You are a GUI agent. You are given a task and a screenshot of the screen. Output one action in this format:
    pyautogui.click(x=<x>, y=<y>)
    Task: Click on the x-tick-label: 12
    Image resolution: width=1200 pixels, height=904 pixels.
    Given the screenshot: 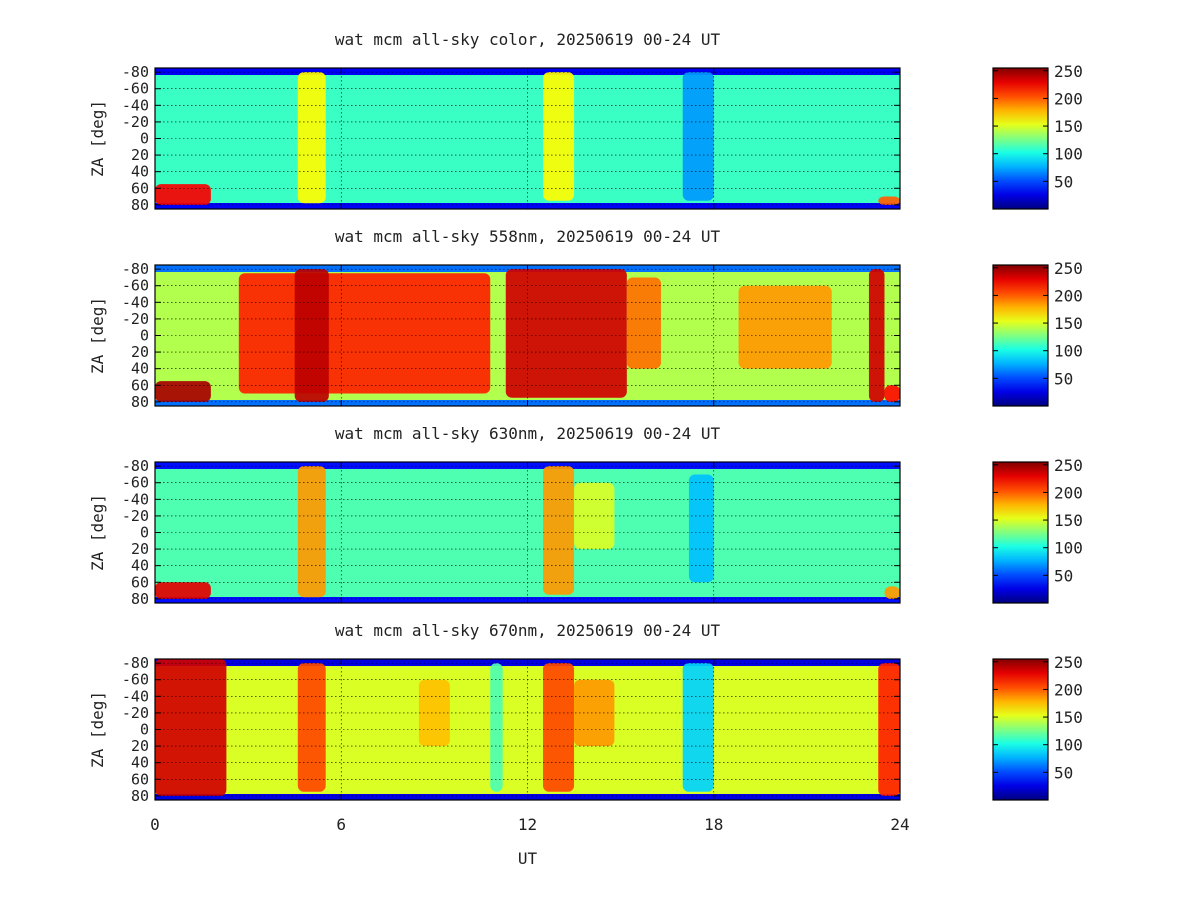 What is the action you would take?
    pyautogui.click(x=527, y=824)
    